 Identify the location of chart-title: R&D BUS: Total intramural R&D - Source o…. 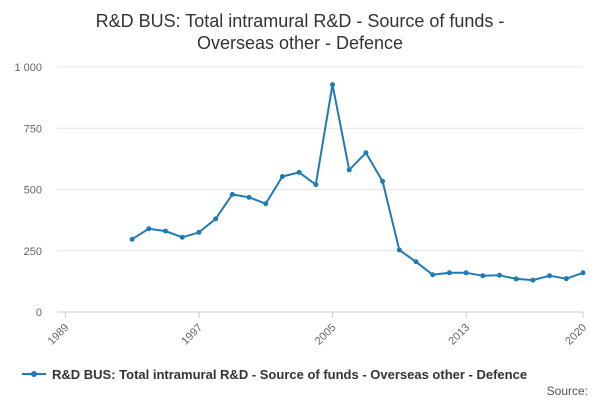
(300, 32).